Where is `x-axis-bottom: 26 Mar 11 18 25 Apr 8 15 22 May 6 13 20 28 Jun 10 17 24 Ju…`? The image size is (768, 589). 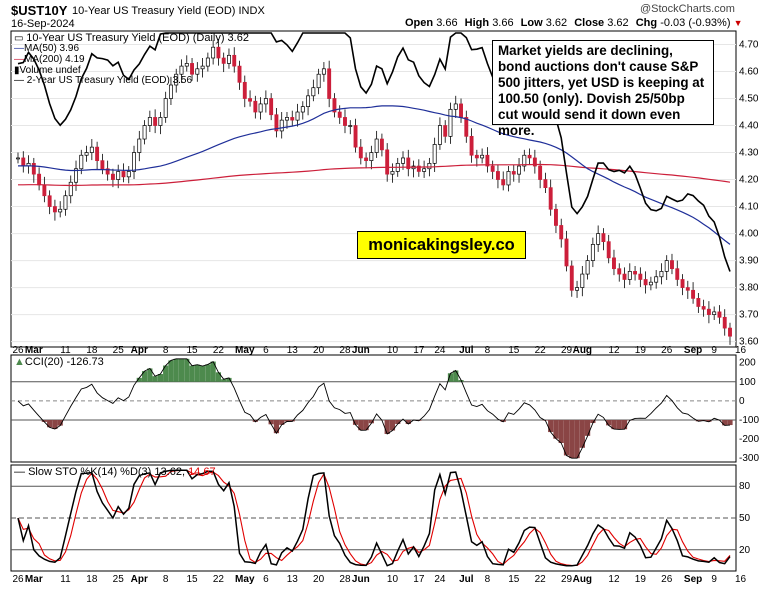
x-axis-bottom: 26 Mar 11 18 25 Apr 8 15 22 May 6 13 20 28 Jun 10 17 24 Ju… is located at coordinates (379, 579).